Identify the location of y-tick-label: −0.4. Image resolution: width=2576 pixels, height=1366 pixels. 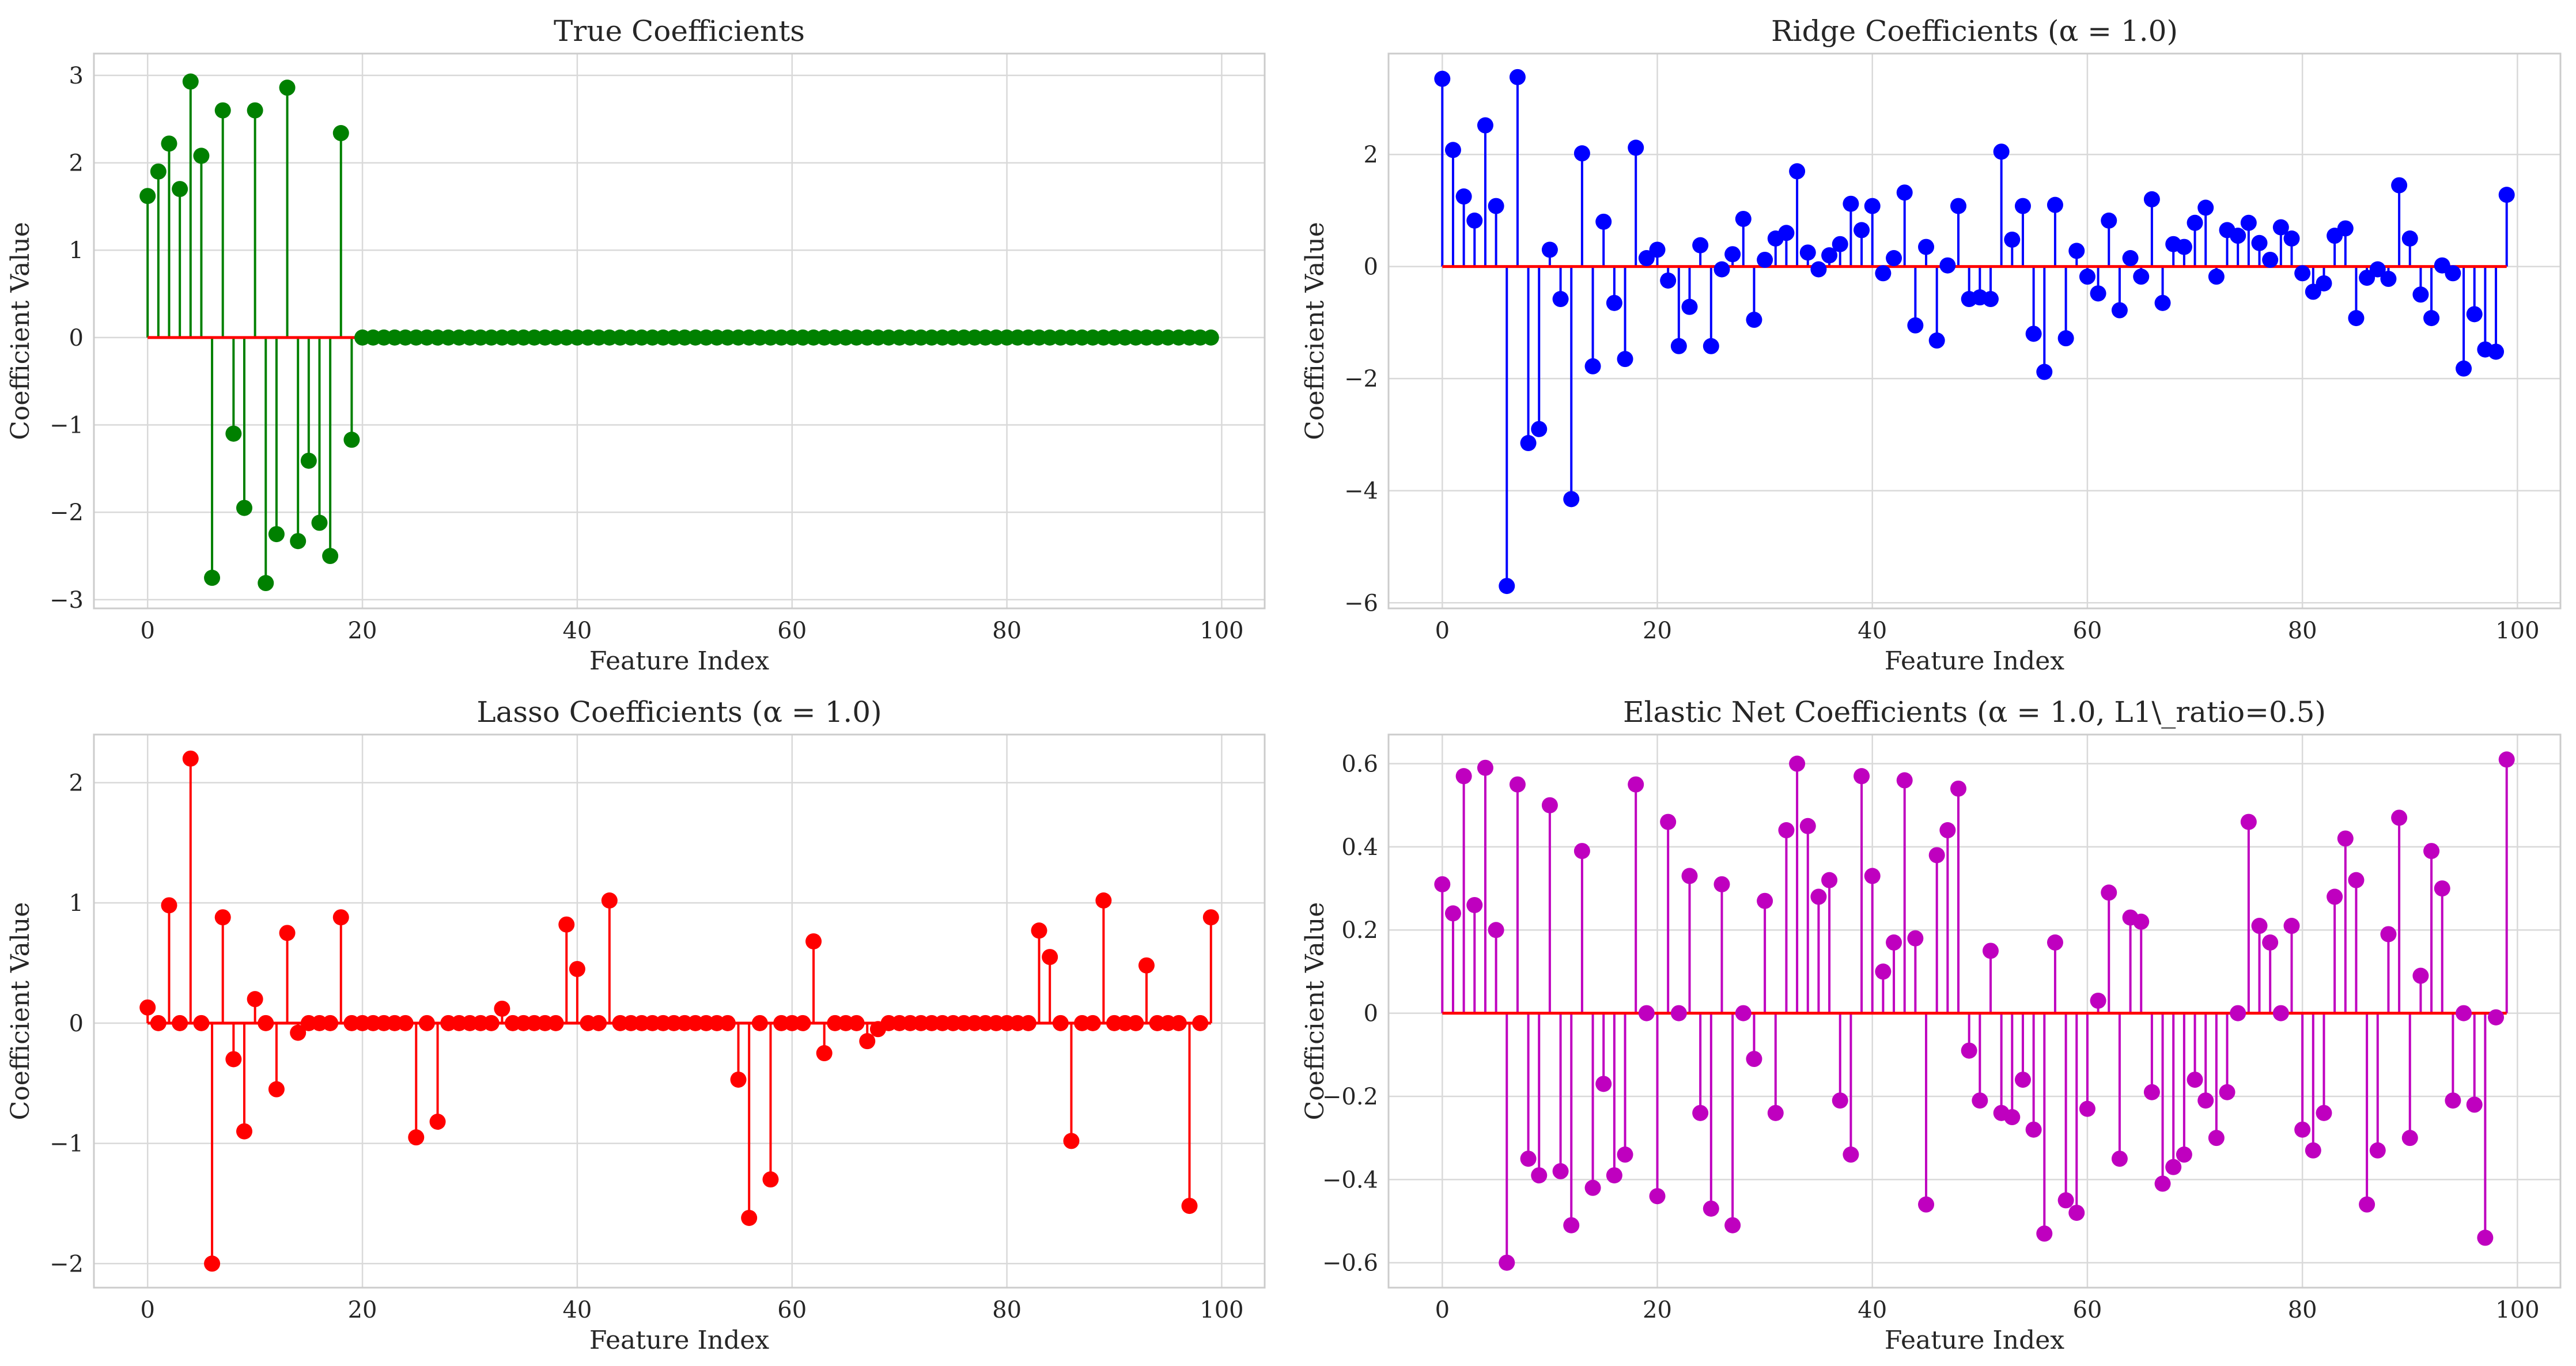
(1350, 1180).